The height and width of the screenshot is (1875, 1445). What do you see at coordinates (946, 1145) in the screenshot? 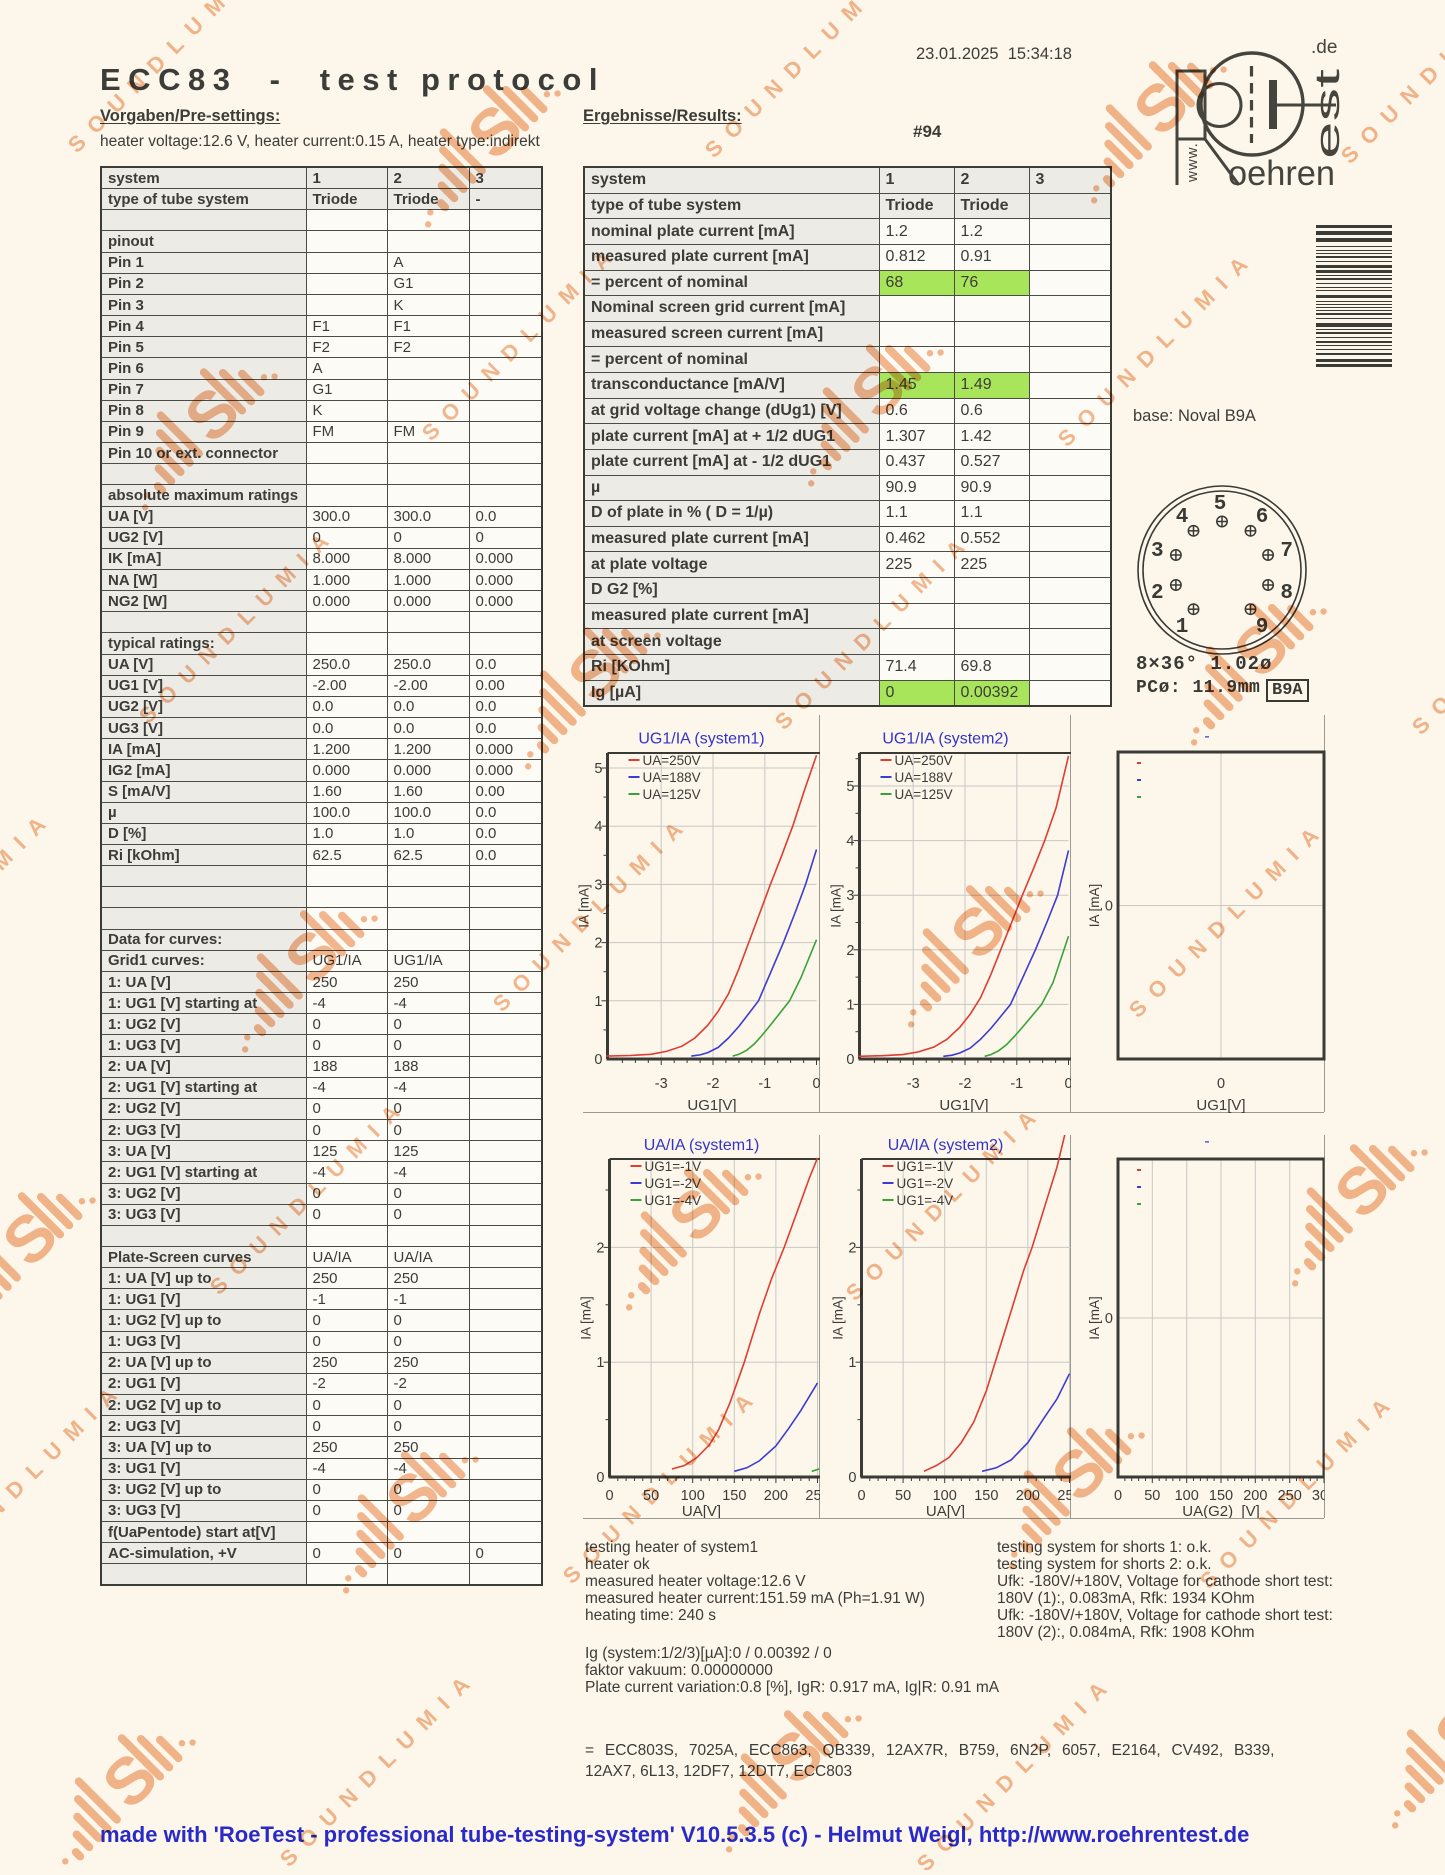
I see `svg-text: UA/IA (system2)` at bounding box center [946, 1145].